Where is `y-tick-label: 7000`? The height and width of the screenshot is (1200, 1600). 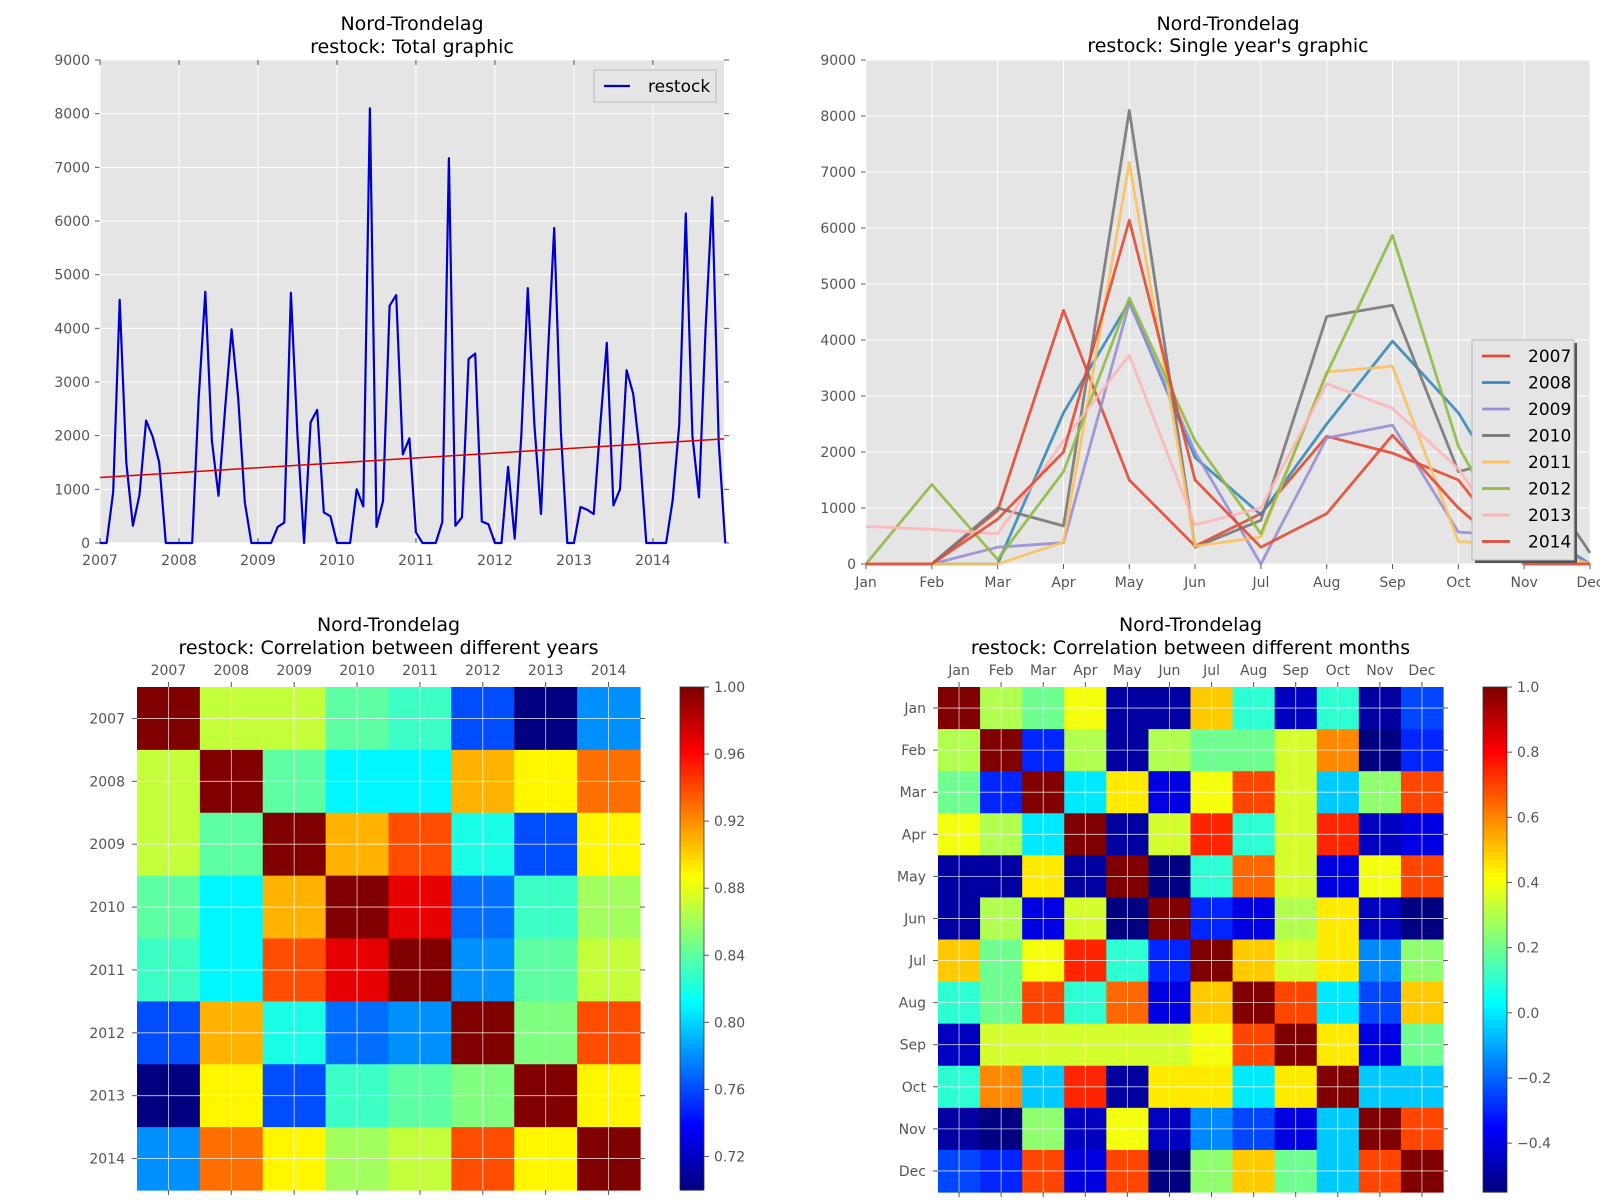
y-tick-label: 7000 is located at coordinates (72, 168).